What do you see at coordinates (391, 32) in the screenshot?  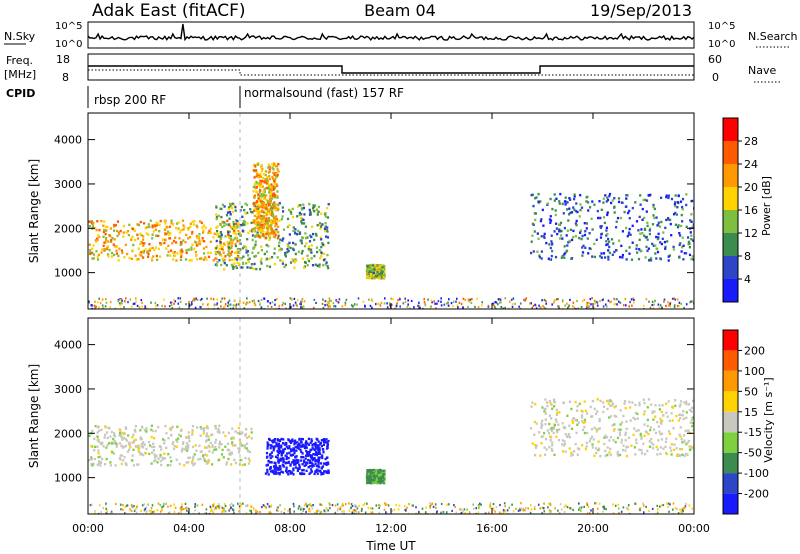 I see `nsky-trace` at bounding box center [391, 32].